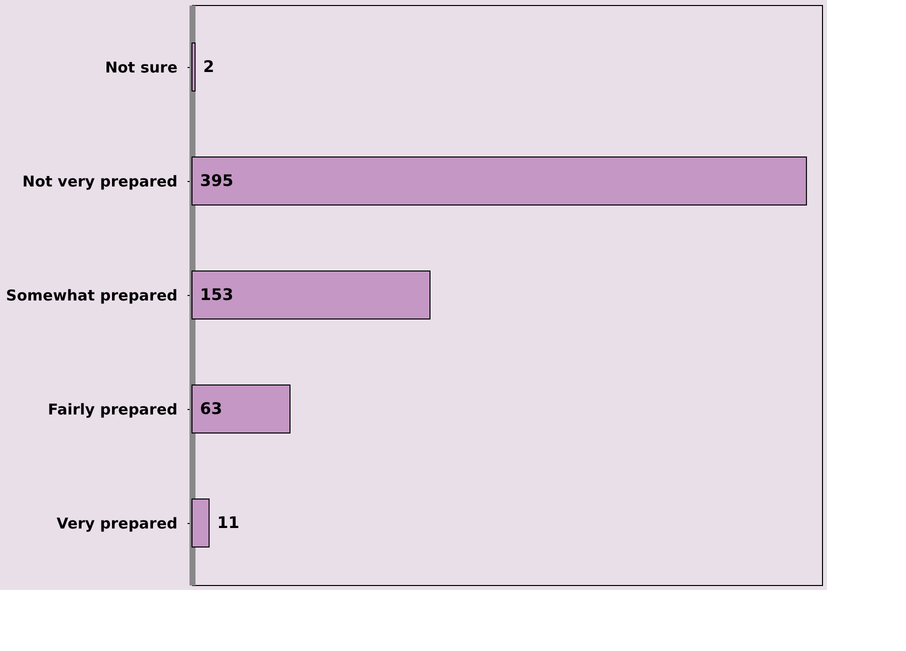 Image resolution: width=906 pixels, height=651 pixels. I want to click on y-tick-label: Very prepared, so click(117, 523).